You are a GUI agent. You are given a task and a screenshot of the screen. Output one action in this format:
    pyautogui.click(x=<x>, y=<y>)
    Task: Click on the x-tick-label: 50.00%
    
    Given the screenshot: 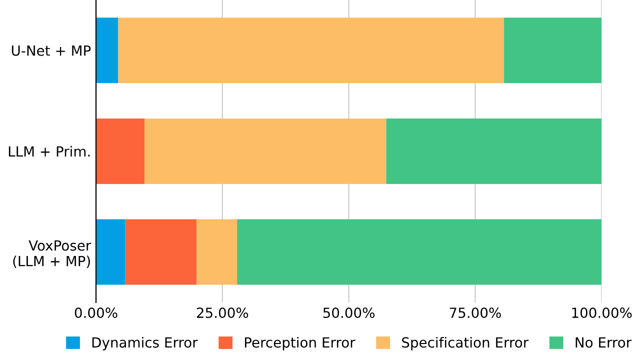 What is the action you would take?
    pyautogui.click(x=349, y=313)
    